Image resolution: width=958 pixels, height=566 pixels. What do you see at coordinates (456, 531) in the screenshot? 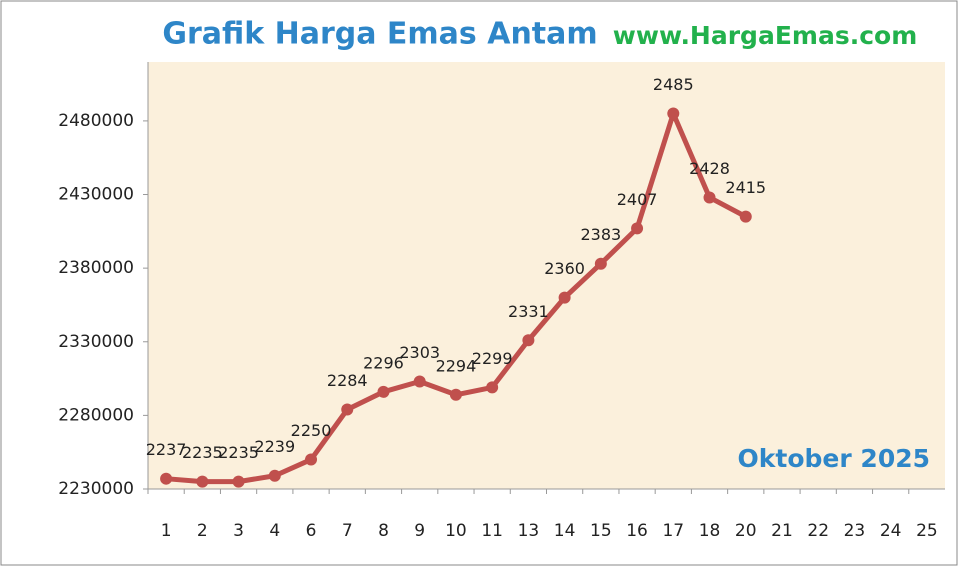
I see `x-tick-label: 10` at bounding box center [456, 531].